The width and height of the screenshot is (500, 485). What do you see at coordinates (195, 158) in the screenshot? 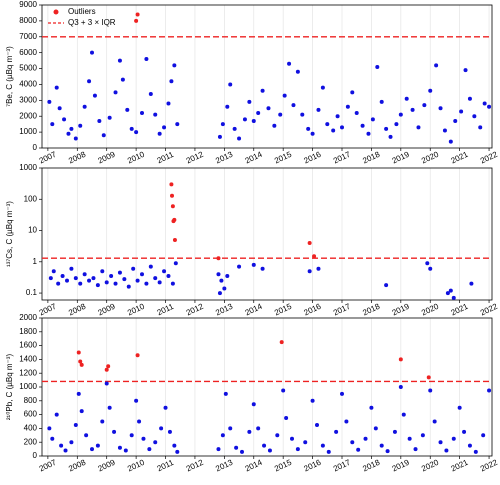
I see `x-tick-label: 2012` at bounding box center [195, 158].